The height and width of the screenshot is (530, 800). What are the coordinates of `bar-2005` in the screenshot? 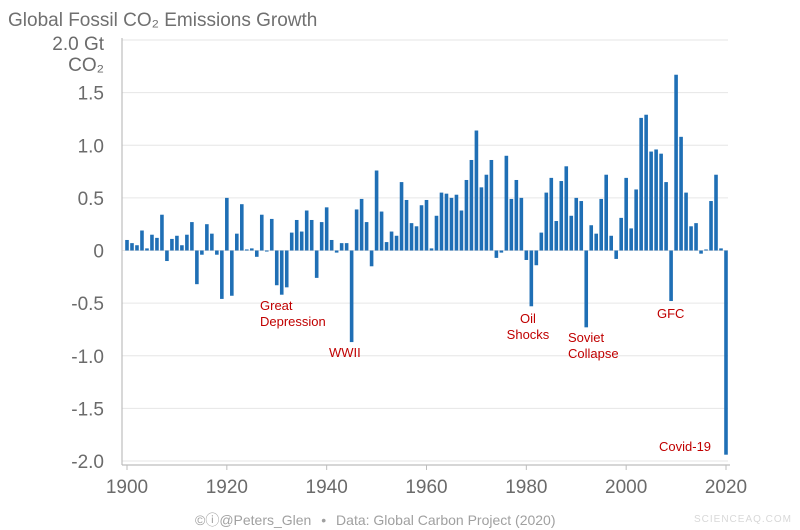 It's located at (651, 201).